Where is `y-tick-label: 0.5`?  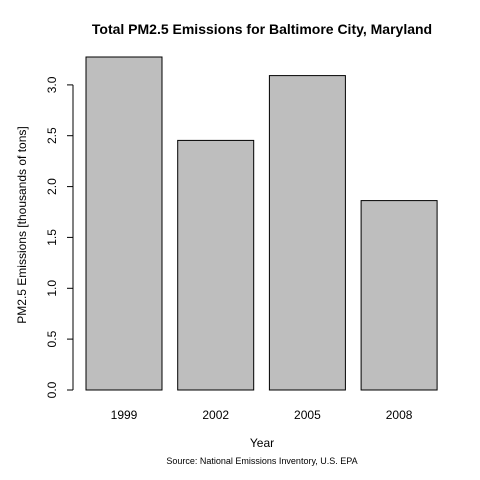 y-tick-label: 0.5 is located at coordinates (52, 338).